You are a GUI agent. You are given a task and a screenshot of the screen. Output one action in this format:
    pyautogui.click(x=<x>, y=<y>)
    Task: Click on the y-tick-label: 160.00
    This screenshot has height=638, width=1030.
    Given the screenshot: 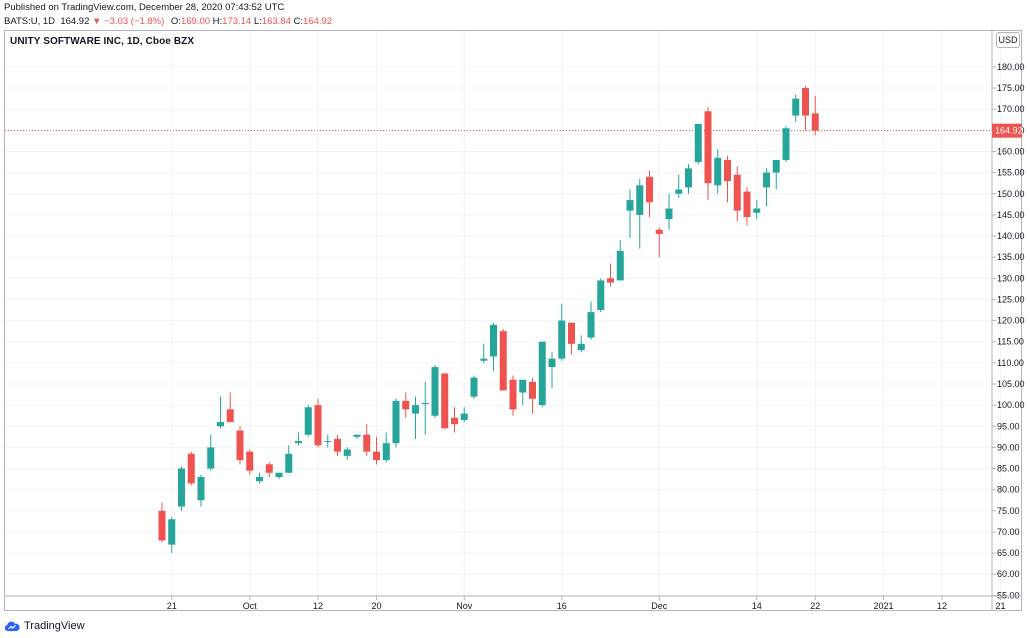 What is the action you would take?
    pyautogui.click(x=1011, y=151)
    